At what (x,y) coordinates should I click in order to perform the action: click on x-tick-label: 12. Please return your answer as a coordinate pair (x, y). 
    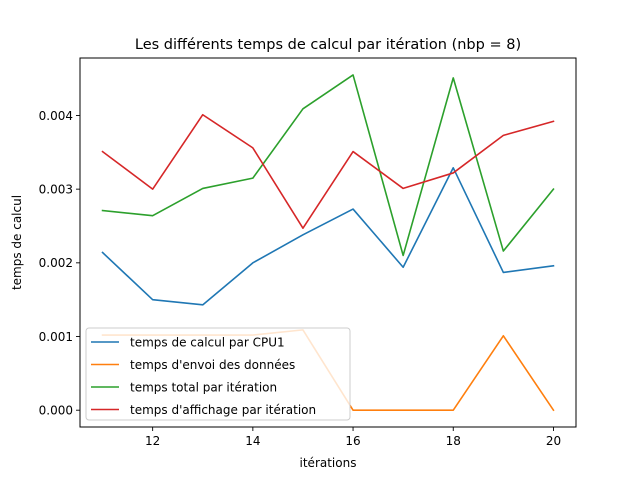
    Looking at the image, I should click on (152, 441).